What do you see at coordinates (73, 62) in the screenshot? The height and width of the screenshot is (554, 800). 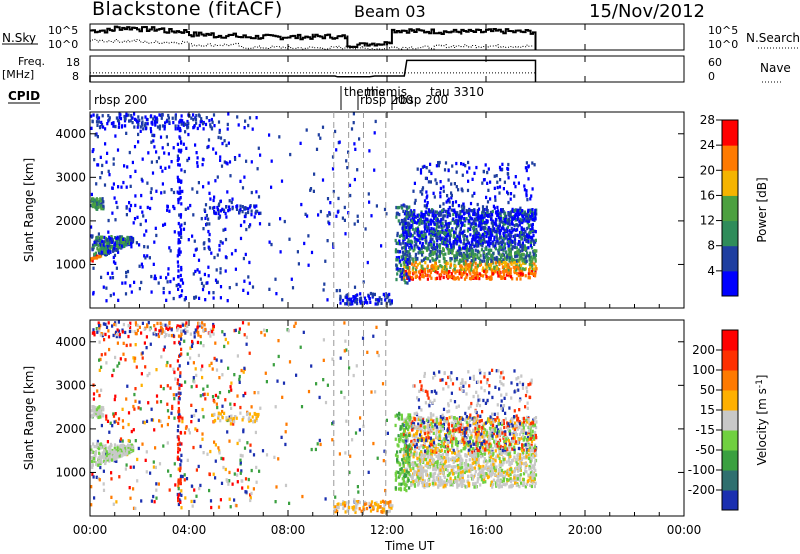 I see `freq-left-tick-top: 18` at bounding box center [73, 62].